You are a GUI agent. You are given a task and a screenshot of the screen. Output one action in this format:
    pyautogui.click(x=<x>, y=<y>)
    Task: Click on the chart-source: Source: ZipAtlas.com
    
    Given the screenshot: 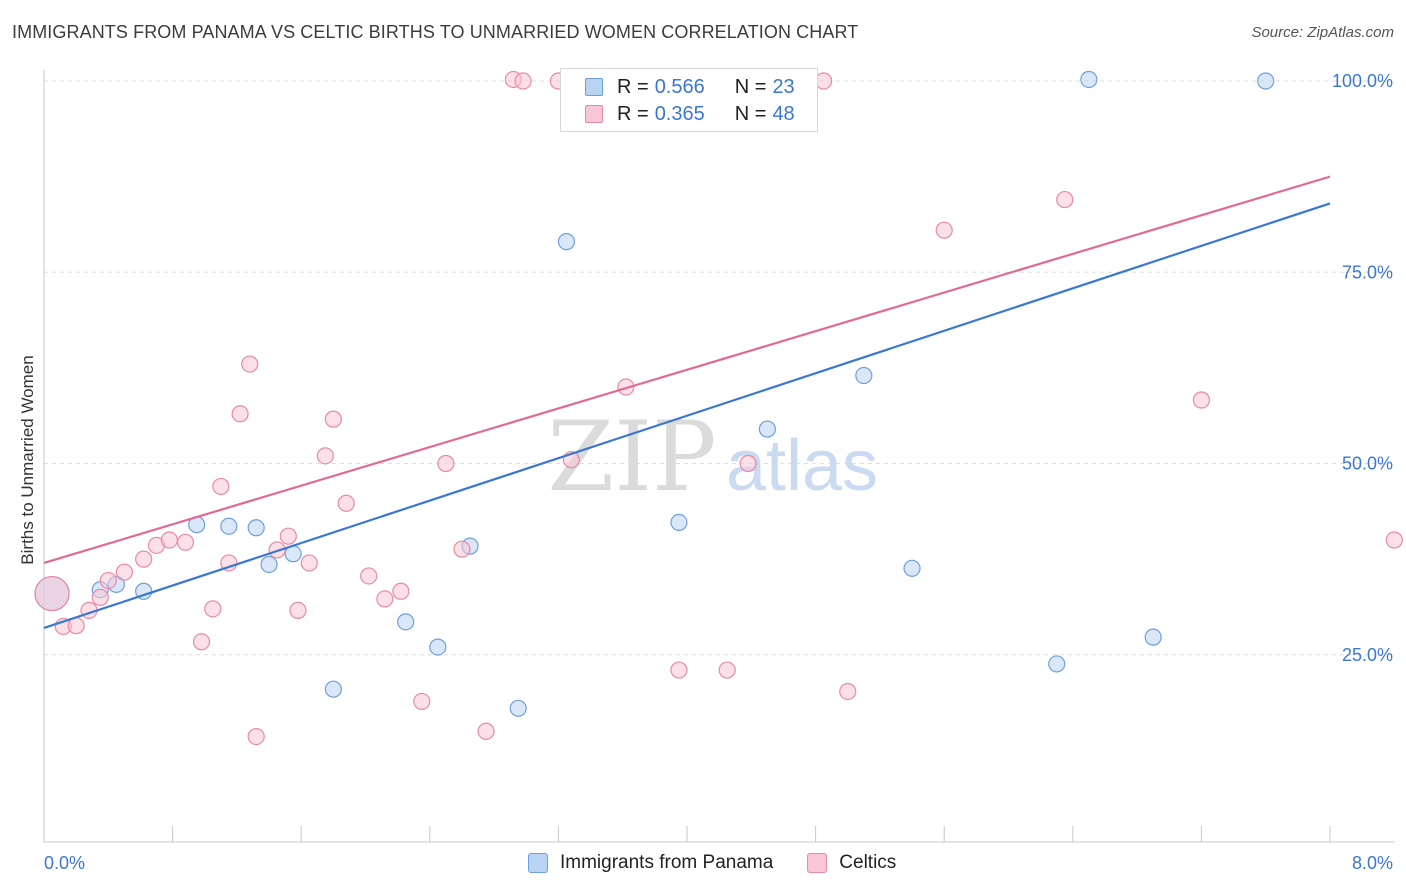 What is the action you would take?
    pyautogui.click(x=1322, y=32)
    